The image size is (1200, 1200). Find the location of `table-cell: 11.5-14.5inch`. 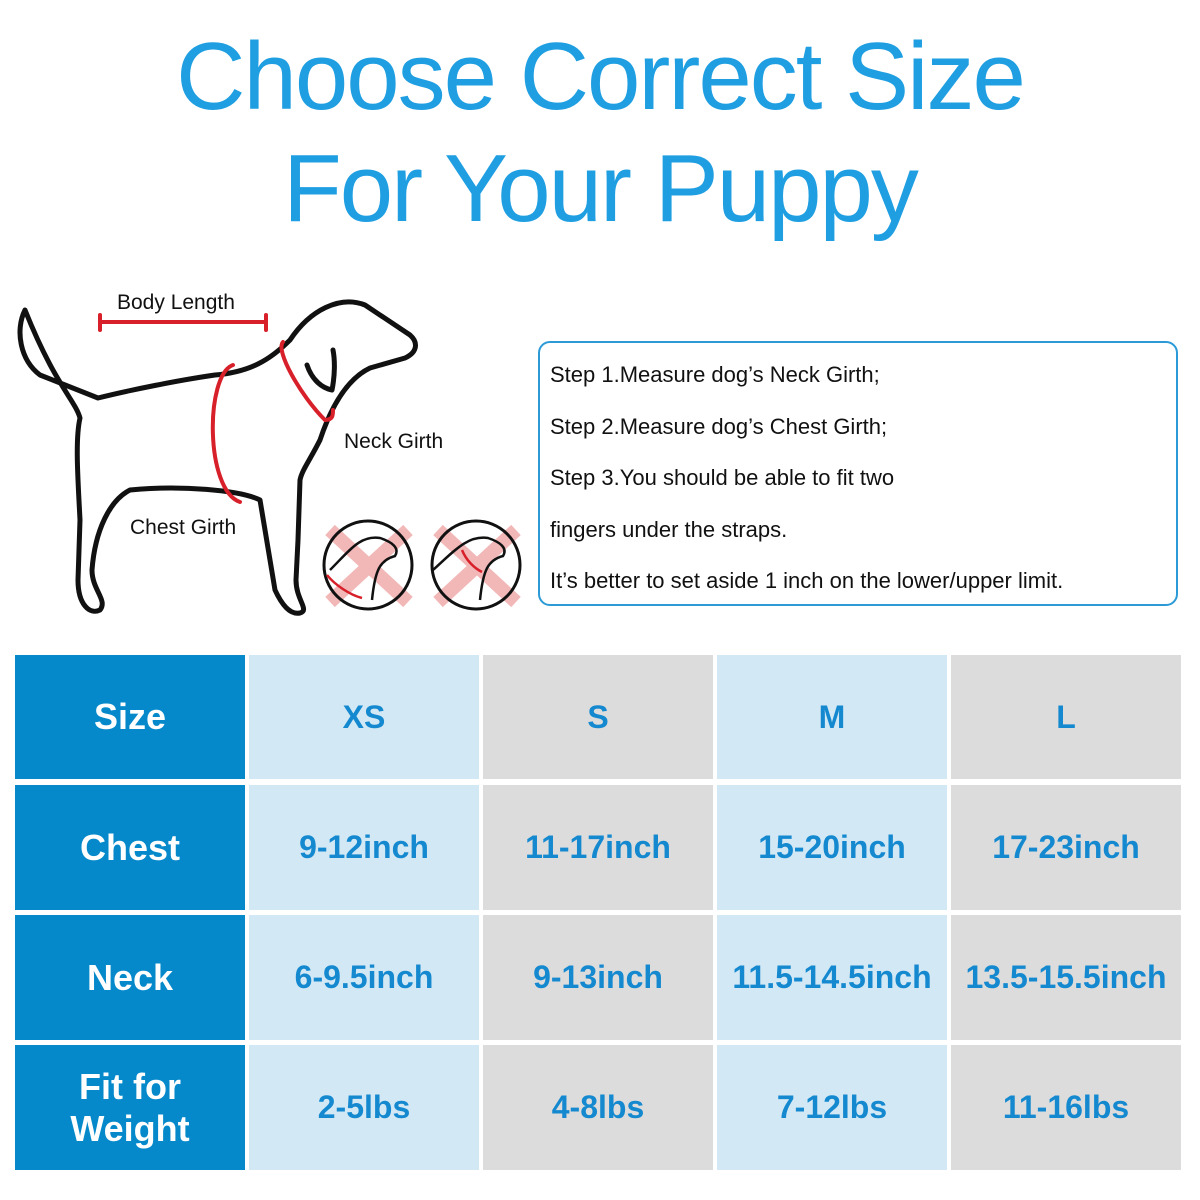

table-cell: 11.5-14.5inch is located at coordinates (832, 977).